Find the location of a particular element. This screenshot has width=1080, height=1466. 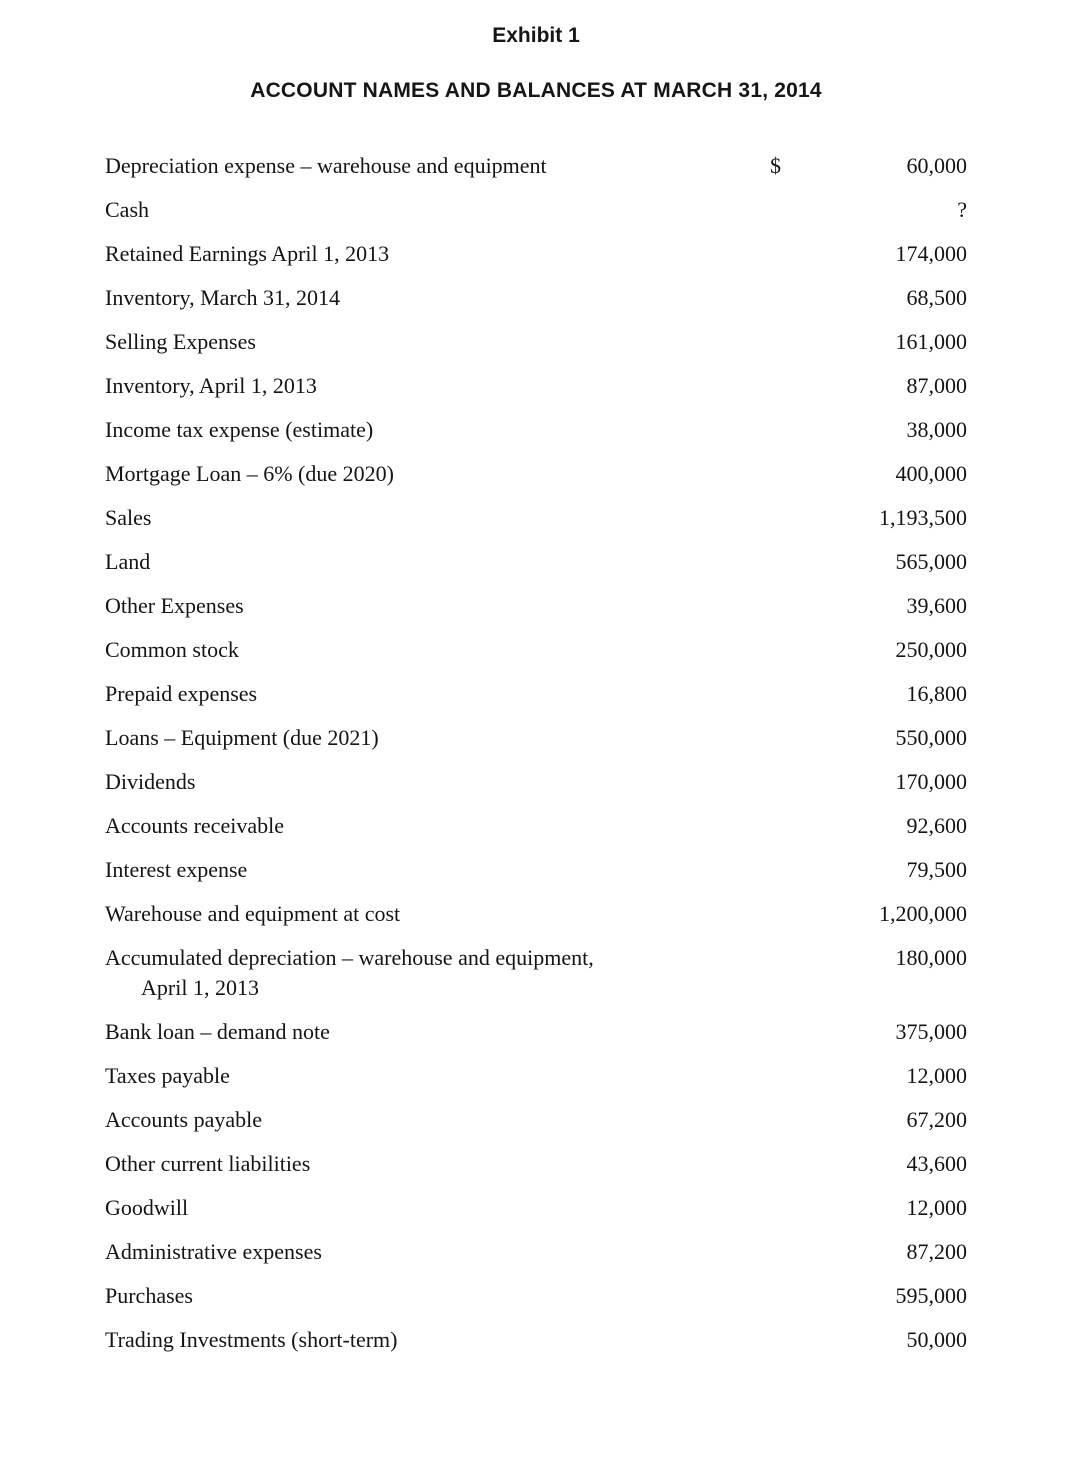

table-row: Bank loan – demand note 375,000 is located at coordinates (536, 1032).